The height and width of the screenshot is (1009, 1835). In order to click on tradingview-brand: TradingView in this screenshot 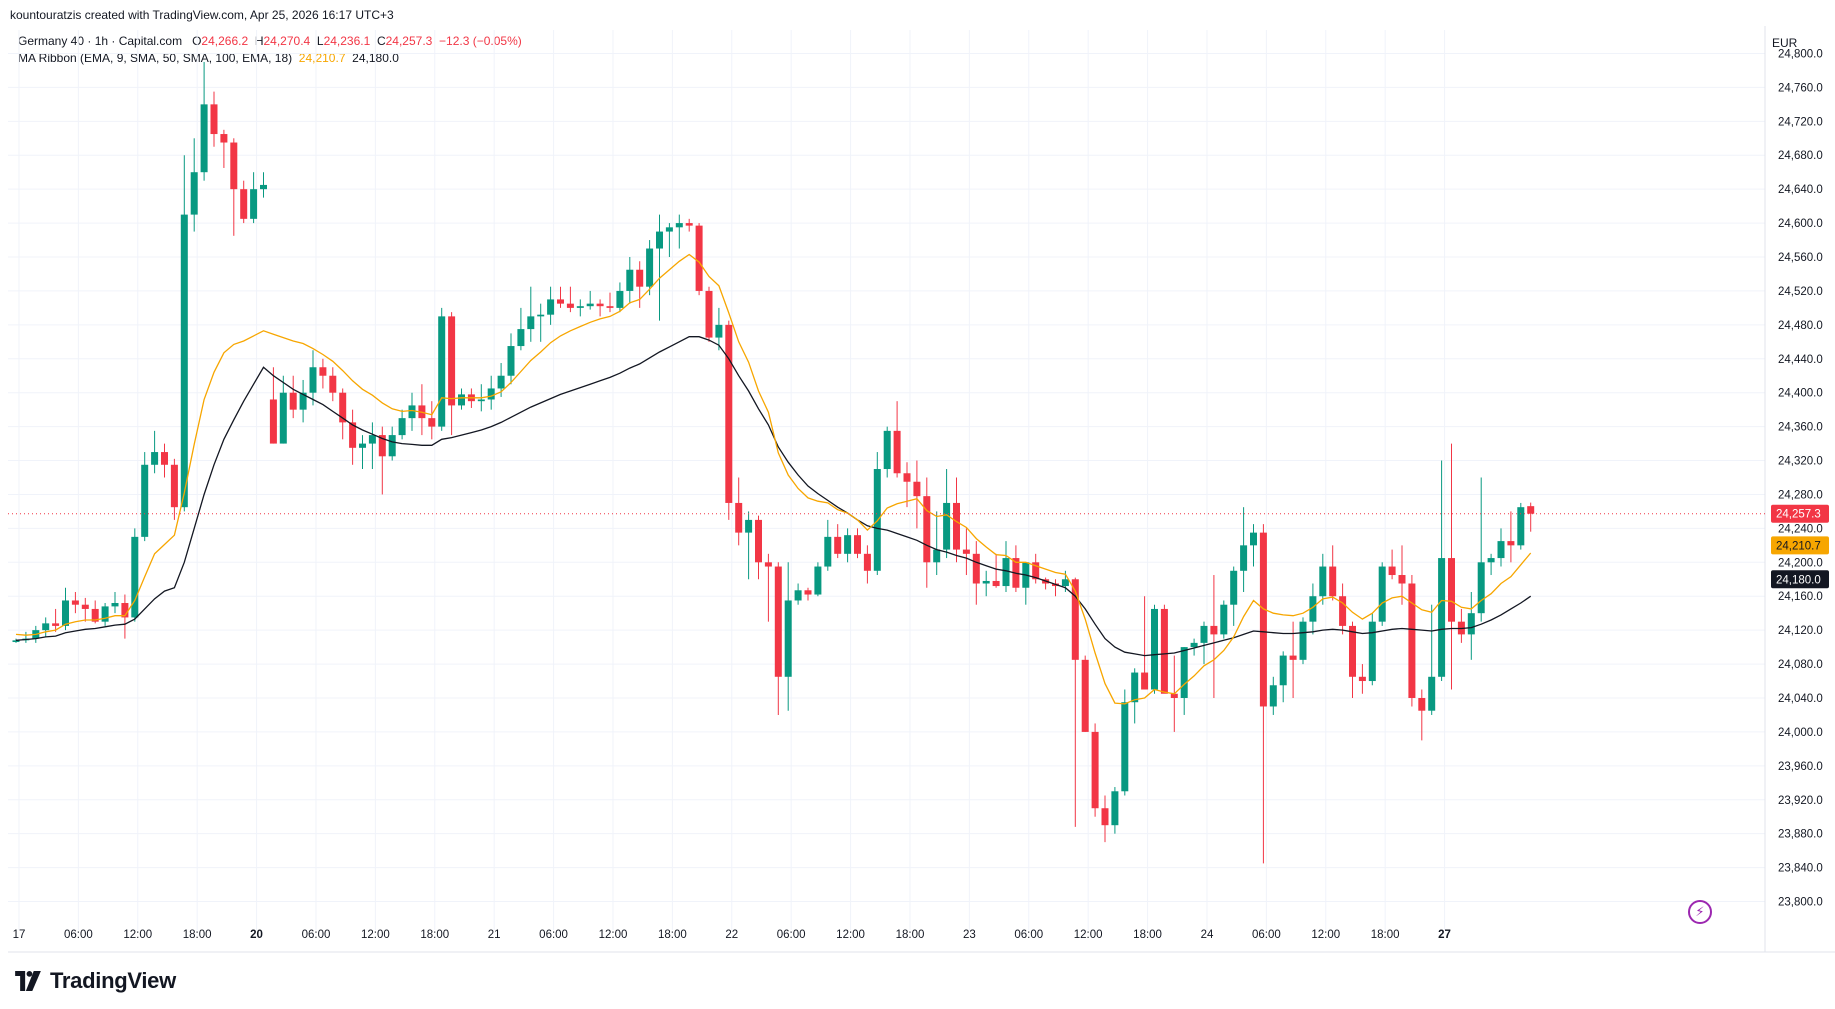, I will do `click(94, 981)`.